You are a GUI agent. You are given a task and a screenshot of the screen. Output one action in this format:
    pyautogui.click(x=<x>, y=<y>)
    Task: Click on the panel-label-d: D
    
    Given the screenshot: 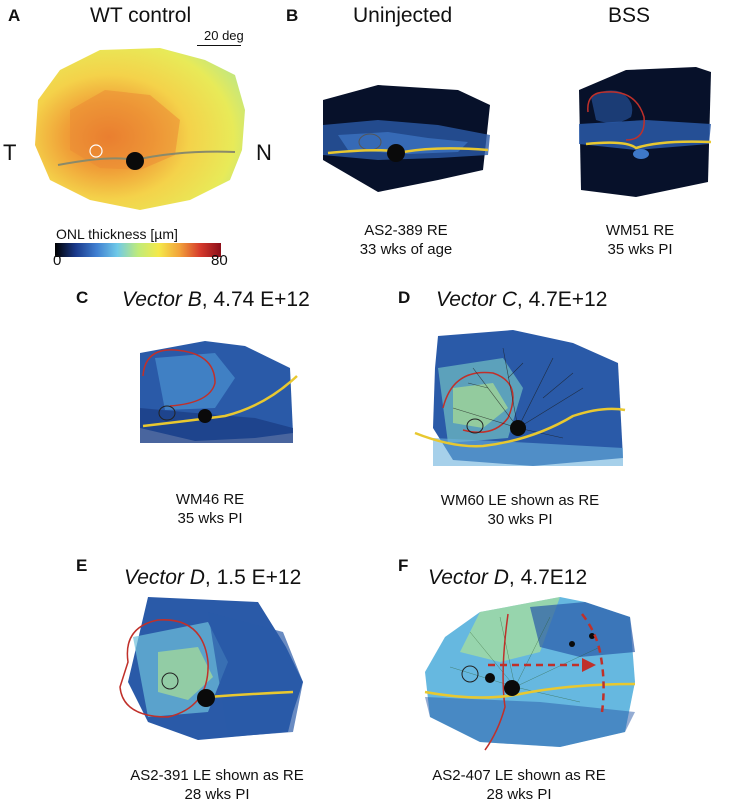 What is the action you would take?
    pyautogui.click(x=404, y=297)
    